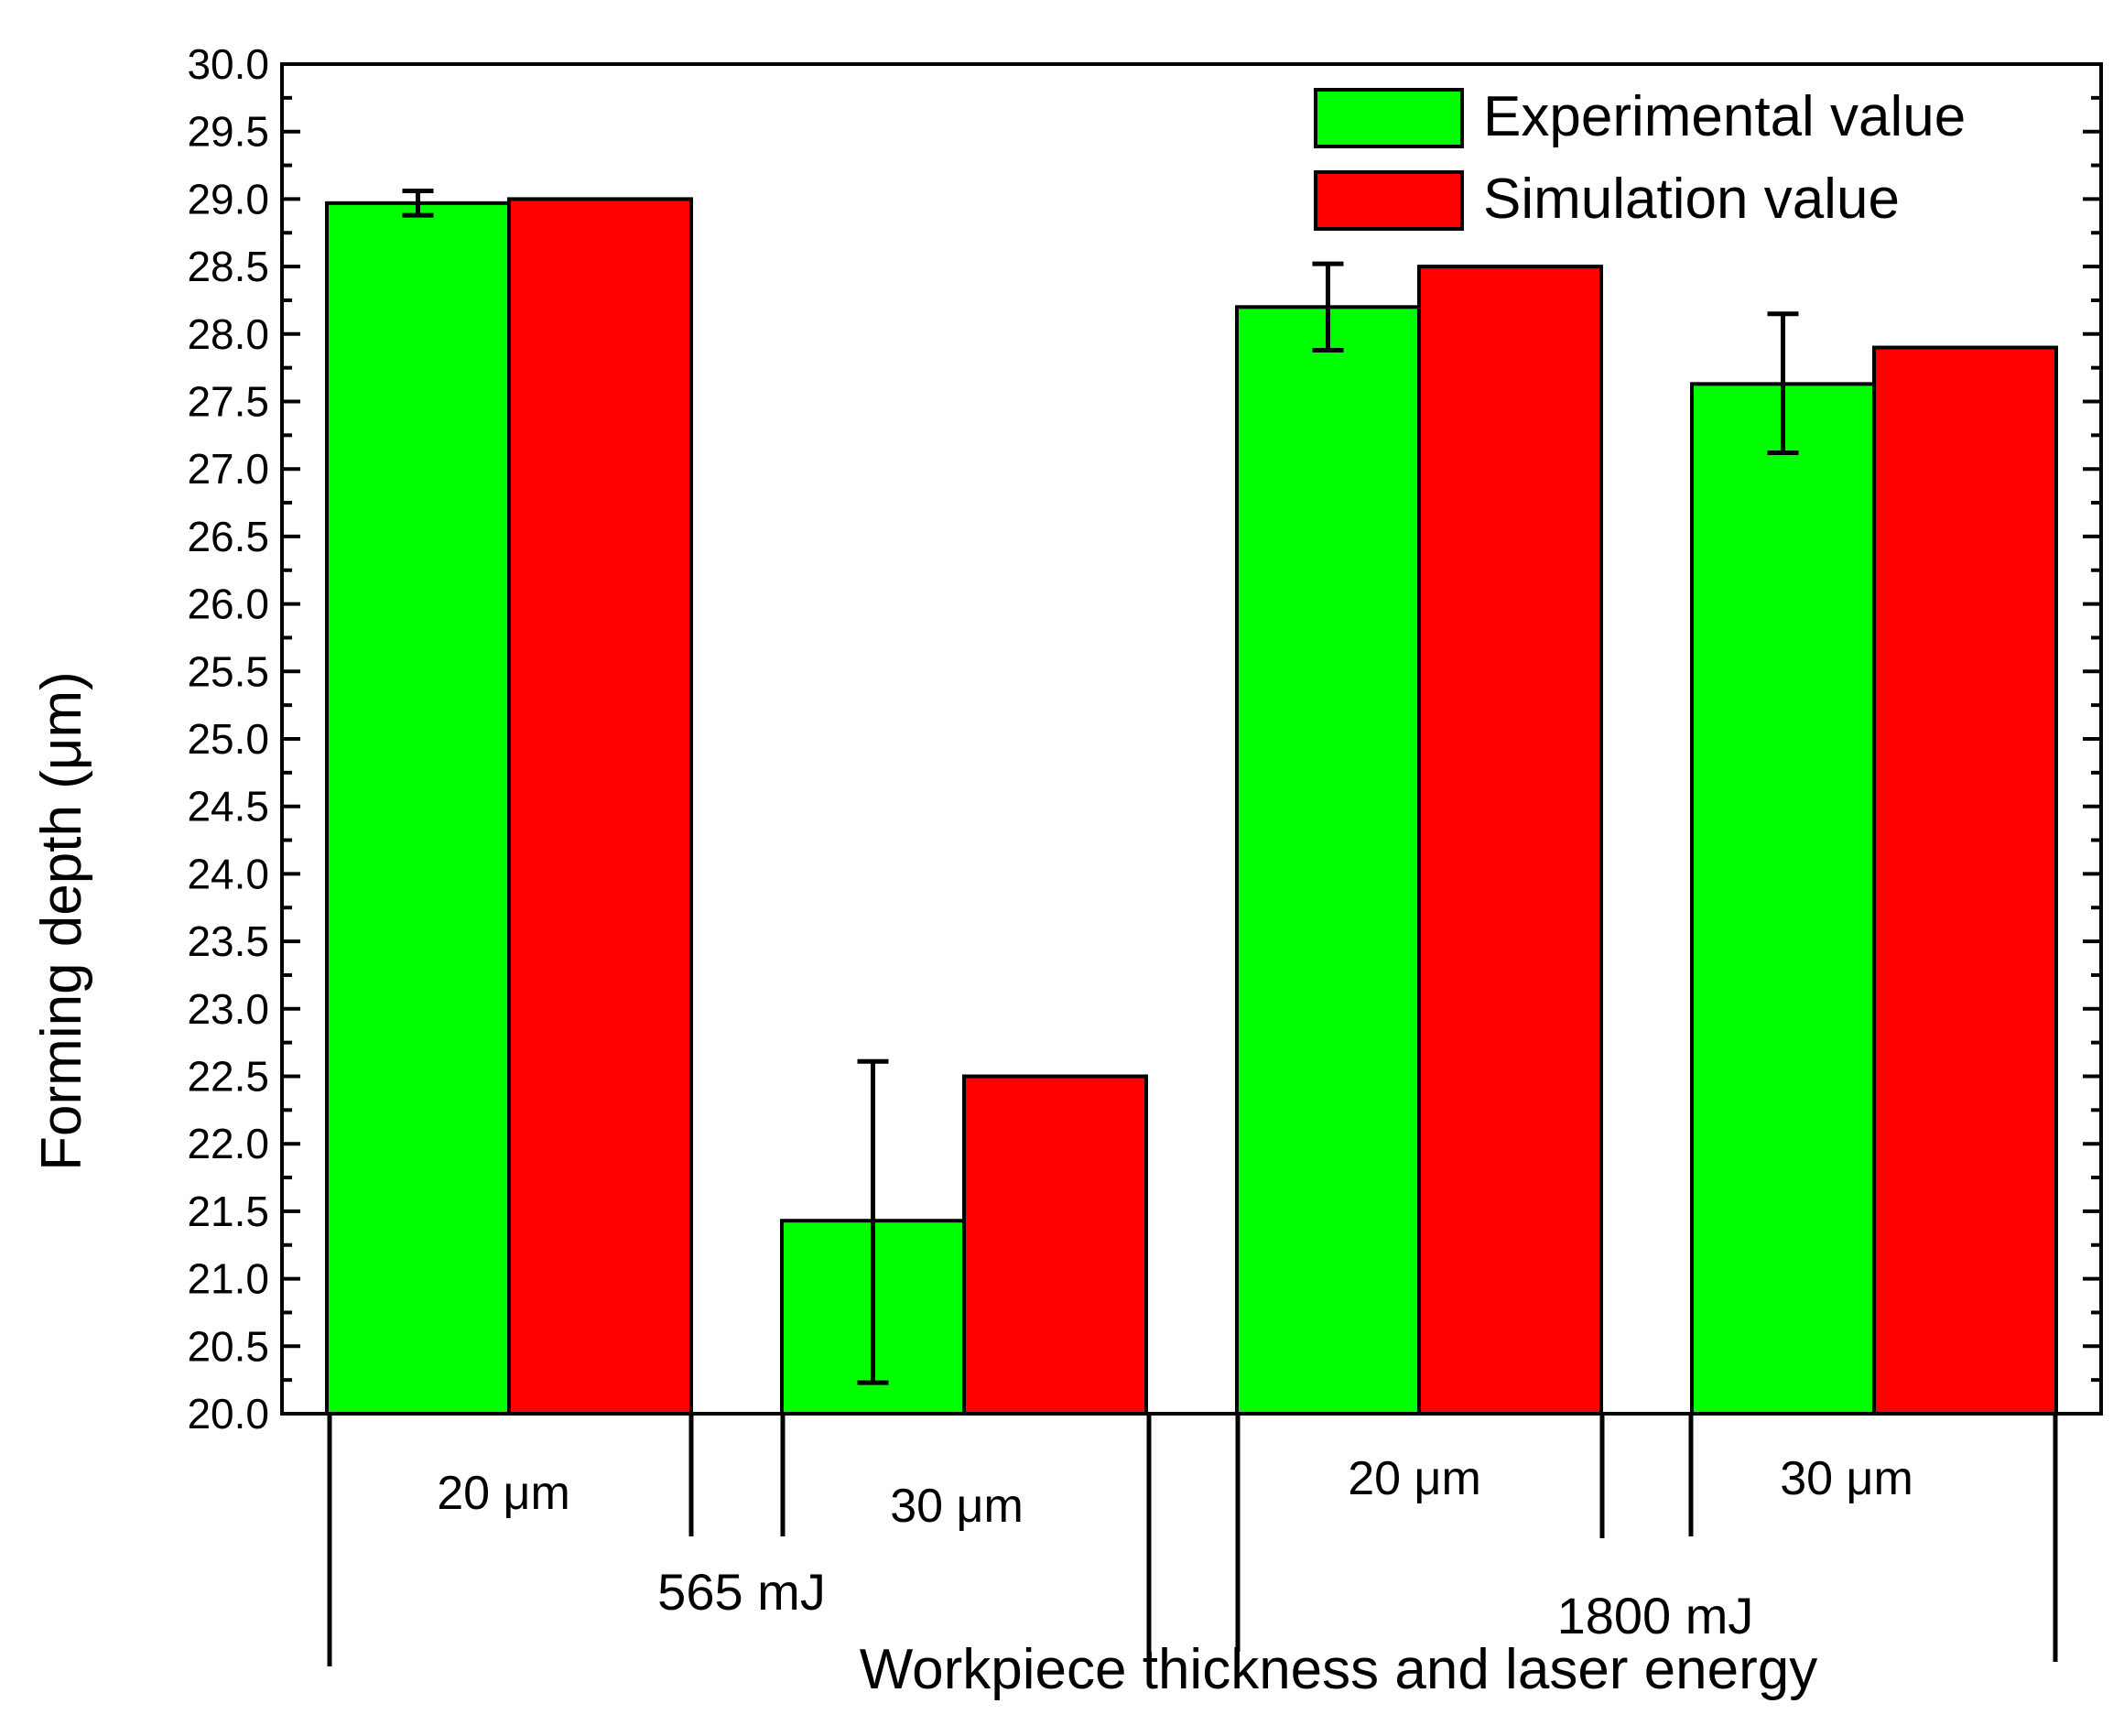 The image size is (2124, 1736). What do you see at coordinates (228, 199) in the screenshot?
I see `y-tick-label: 29.0` at bounding box center [228, 199].